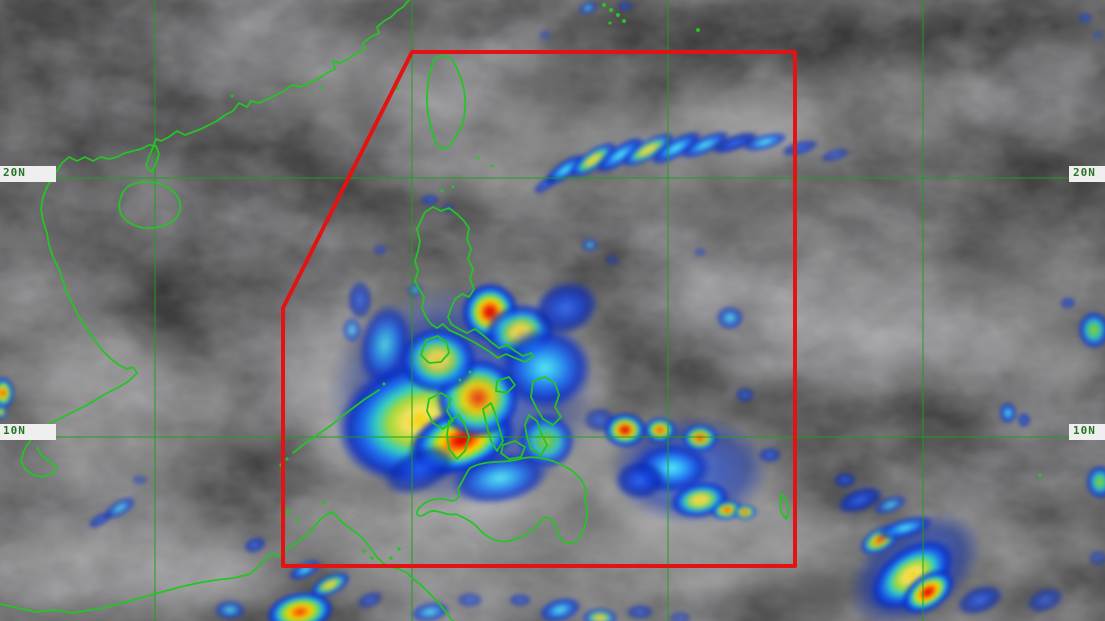 This screenshot has width=1105, height=621. I want to click on coastline-mindoro, so click(435, 349).